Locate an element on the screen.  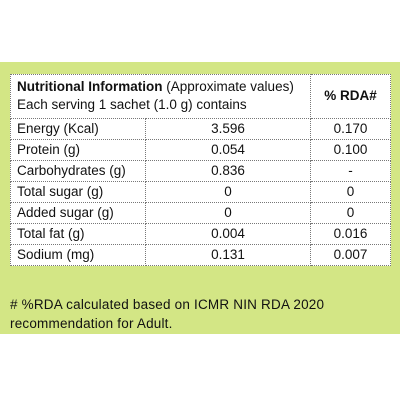
nutrient-name: Sodium (mg) is located at coordinates (78, 255).